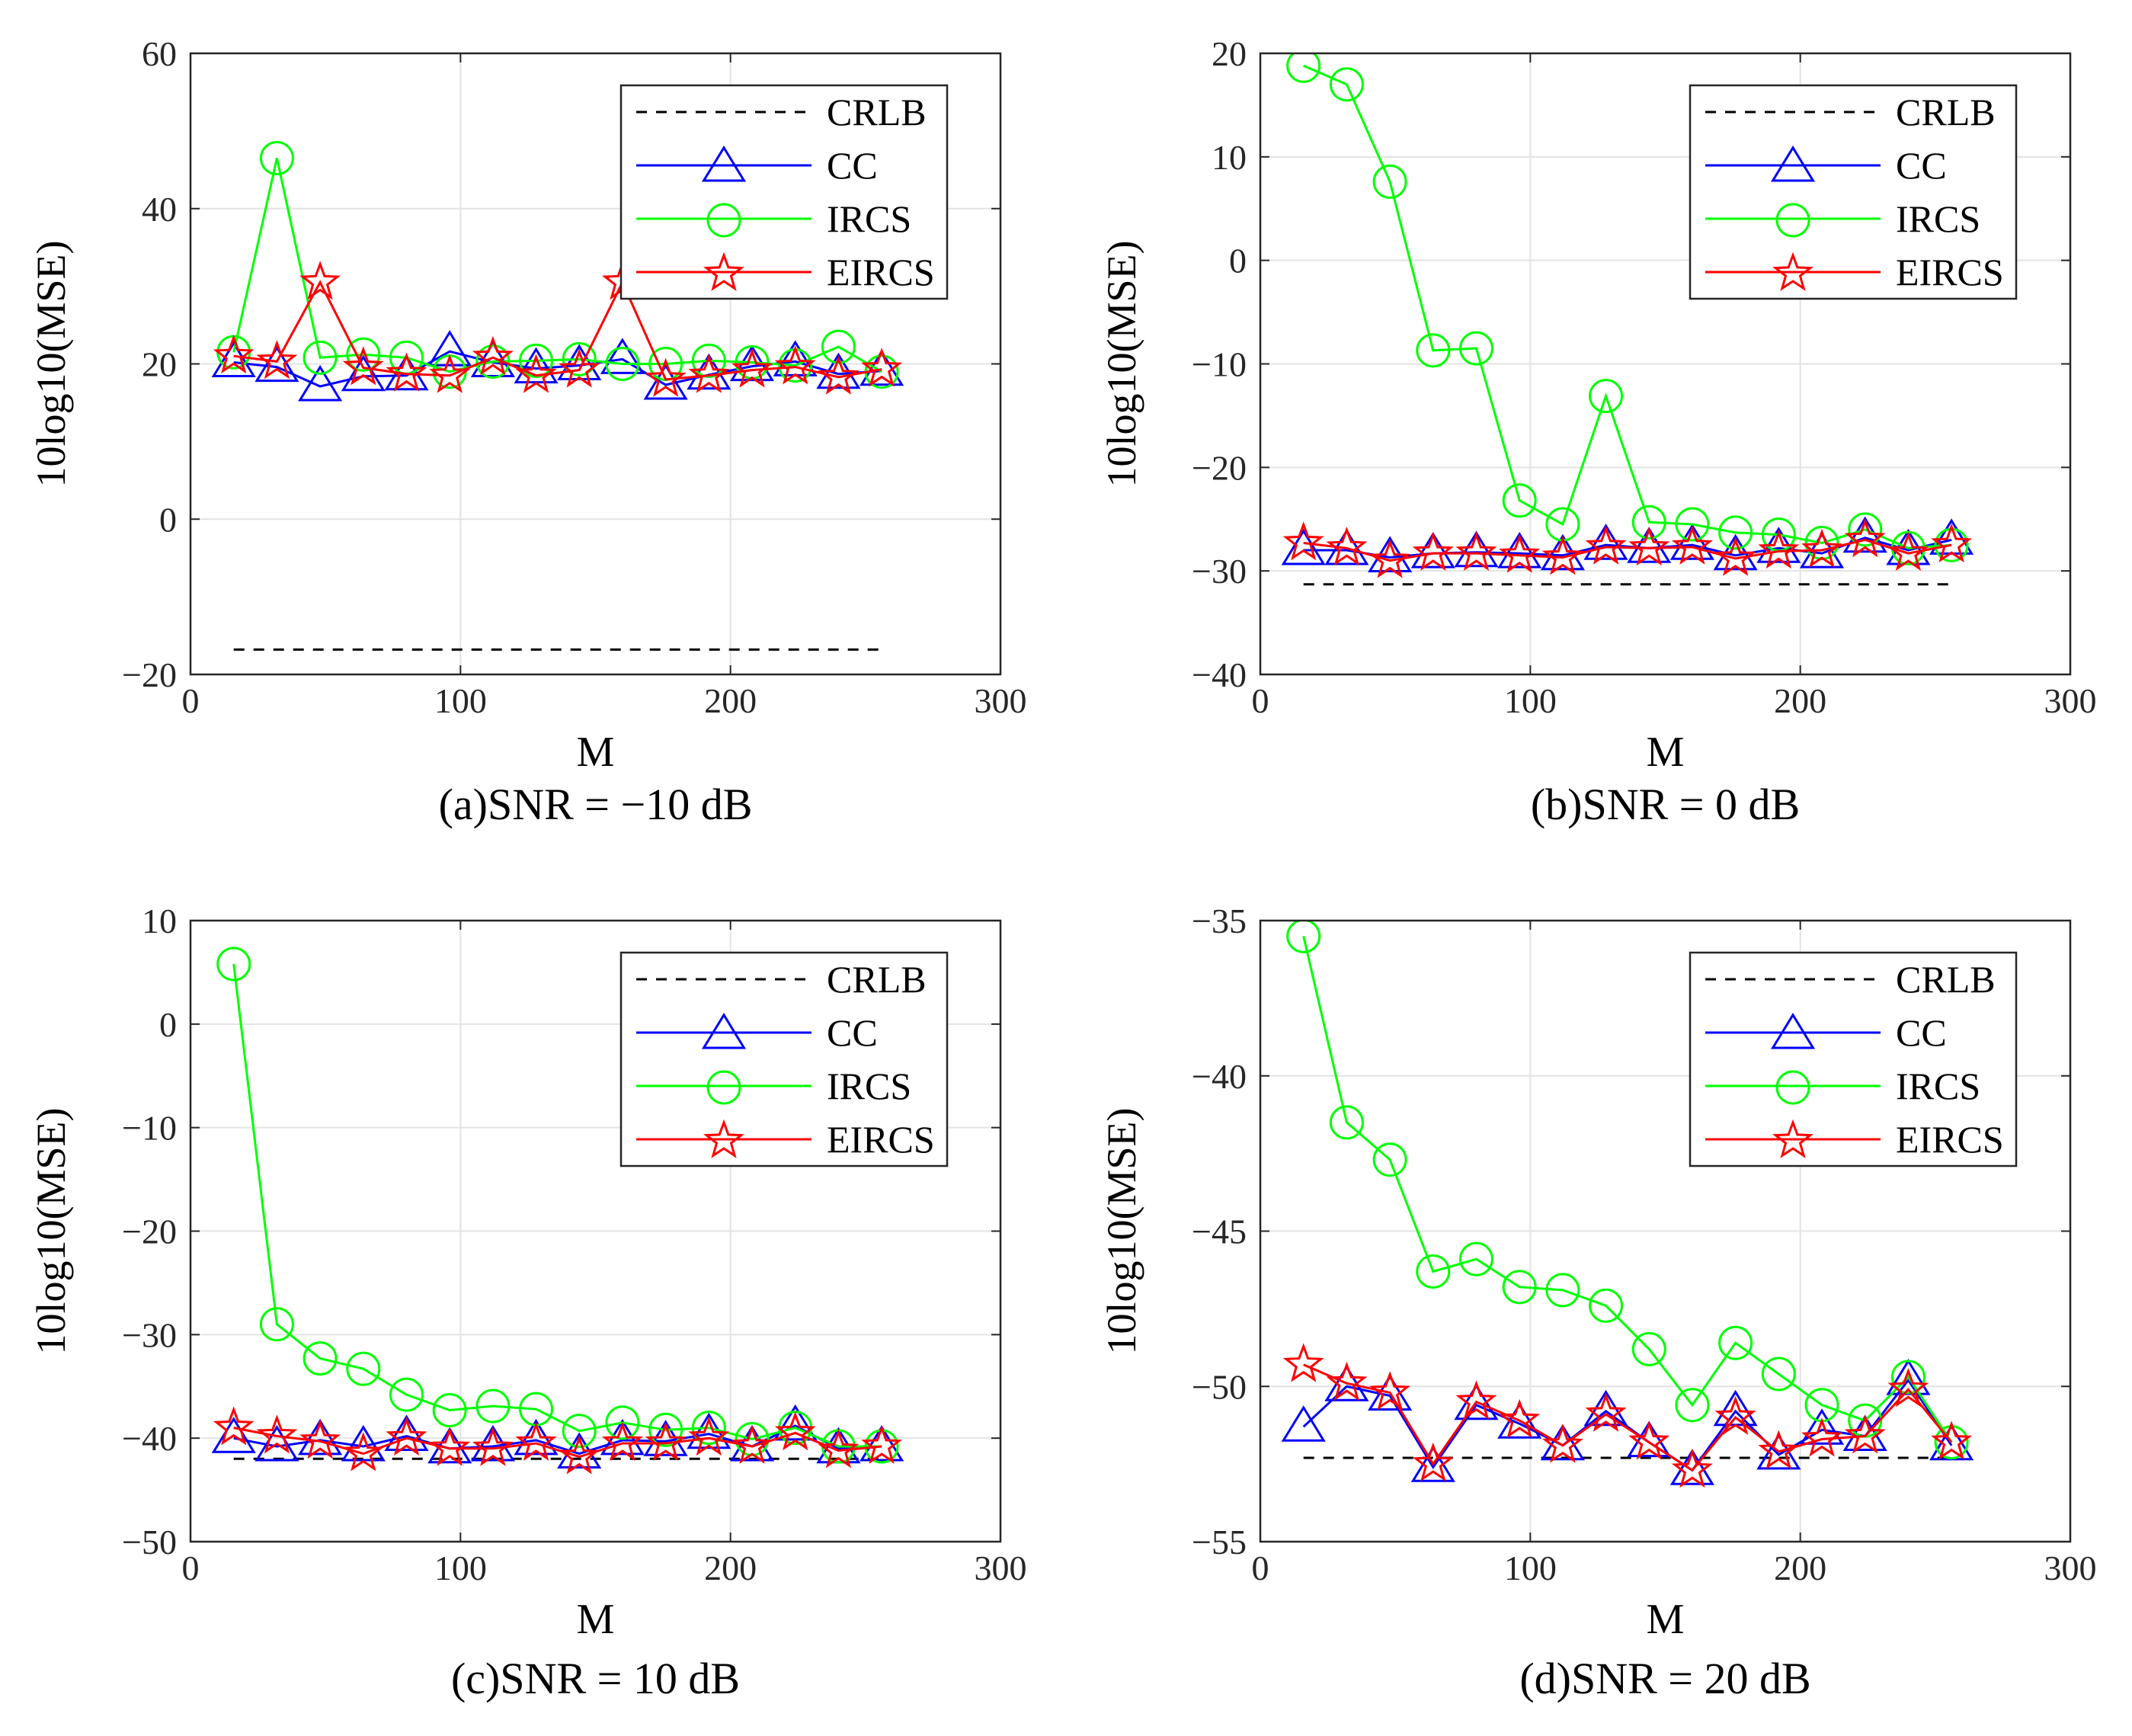 This screenshot has width=2132, height=1736. What do you see at coordinates (595, 1678) in the screenshot?
I see `panel-caption: (c)SNR = 10 dB` at bounding box center [595, 1678].